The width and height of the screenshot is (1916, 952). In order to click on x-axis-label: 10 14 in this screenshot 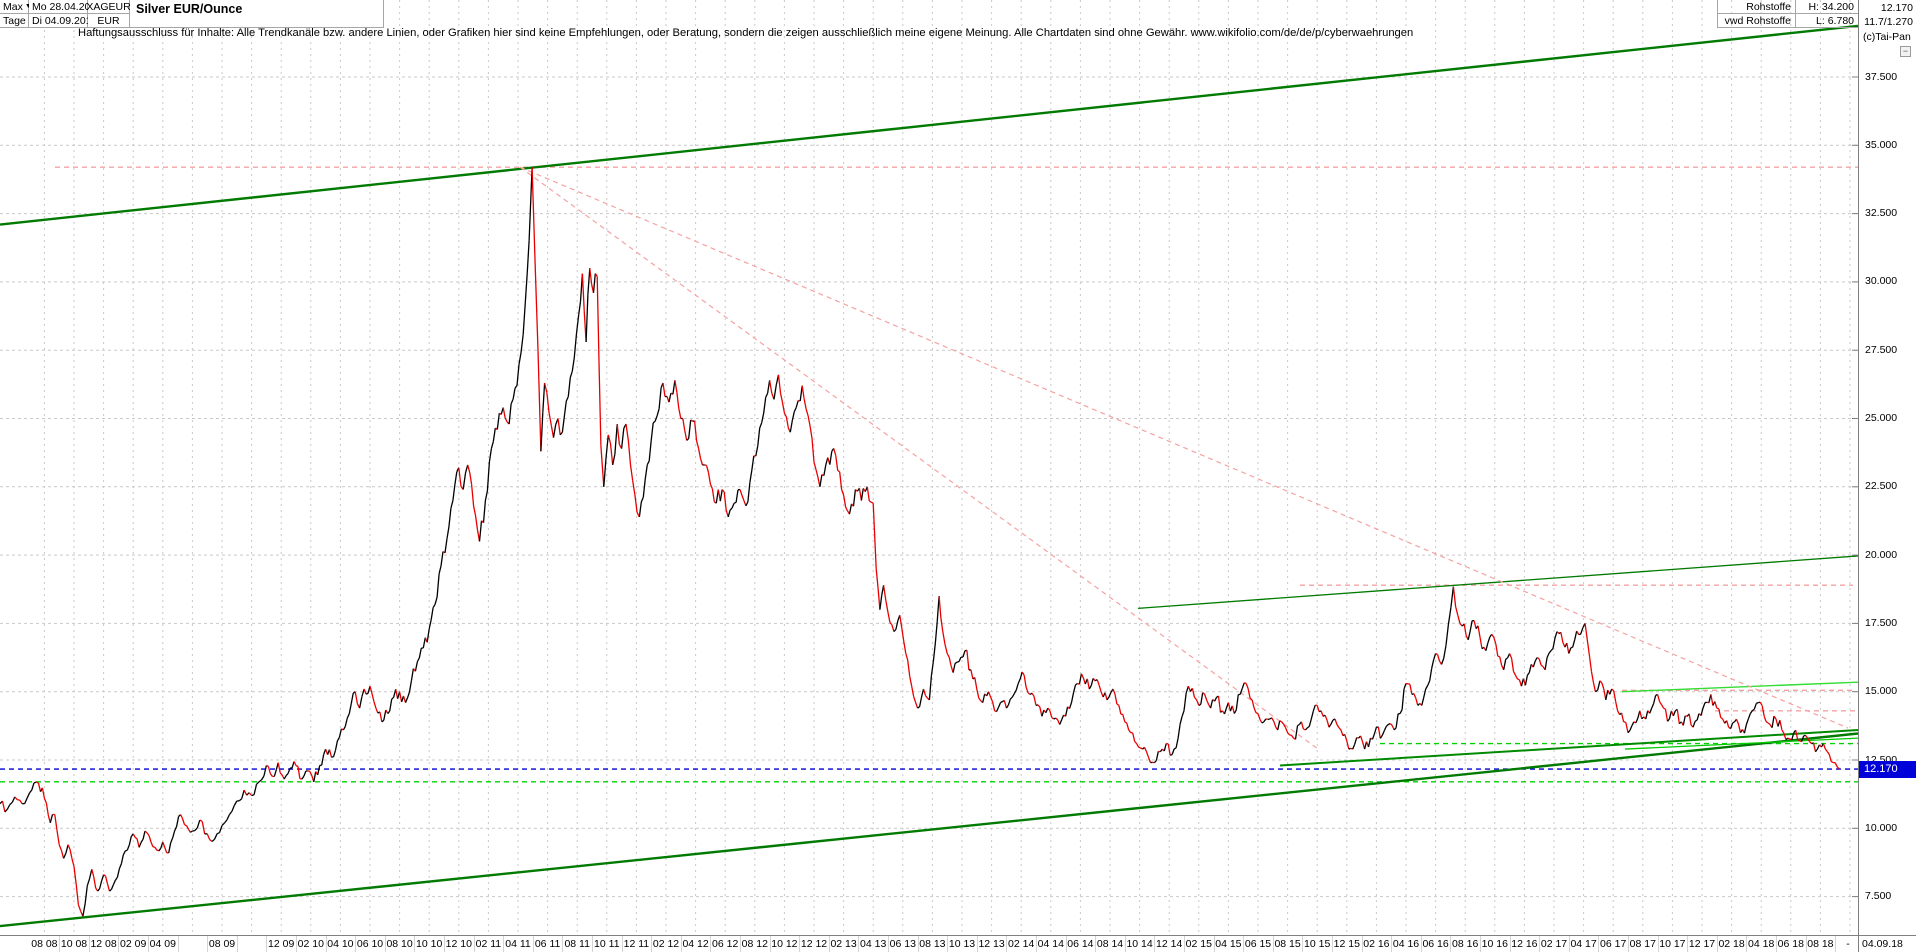, I will do `click(1139, 944)`.